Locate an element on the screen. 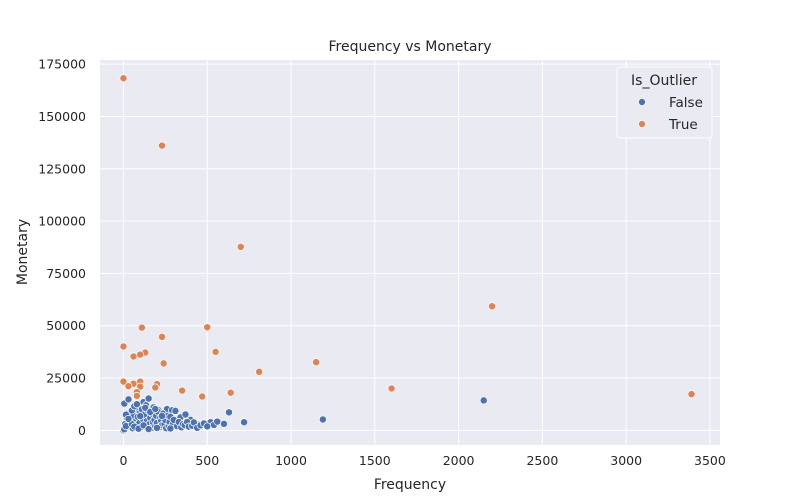  x-tick-label: 2500 is located at coordinates (542, 460).